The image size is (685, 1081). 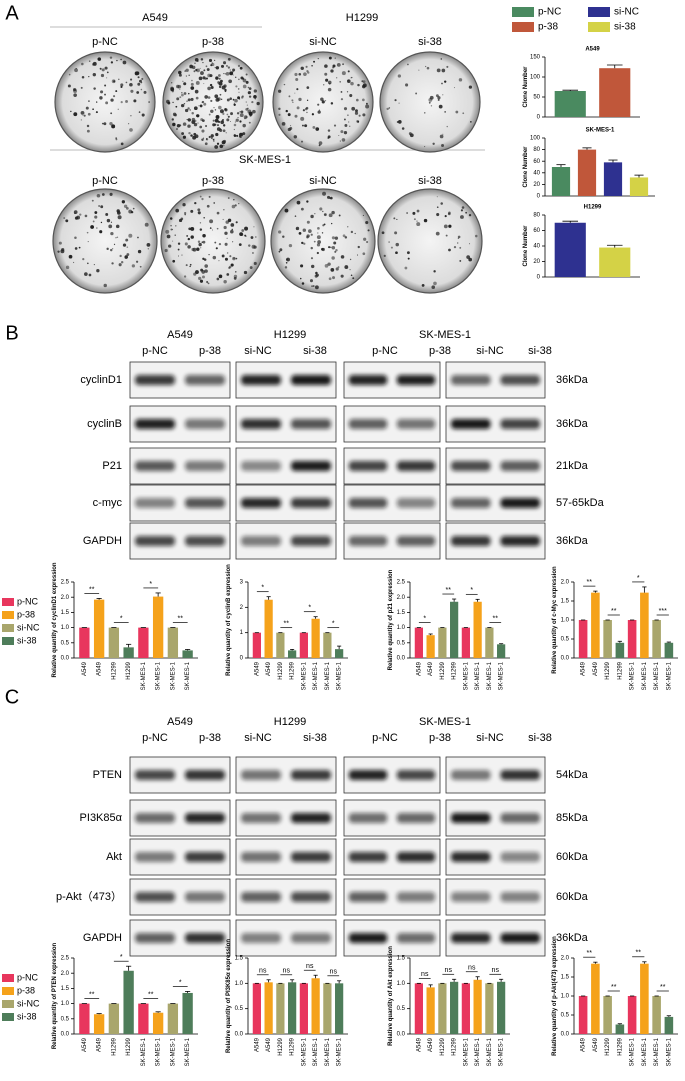 I want to click on protein-label: cyclinD1, so click(x=101, y=380).